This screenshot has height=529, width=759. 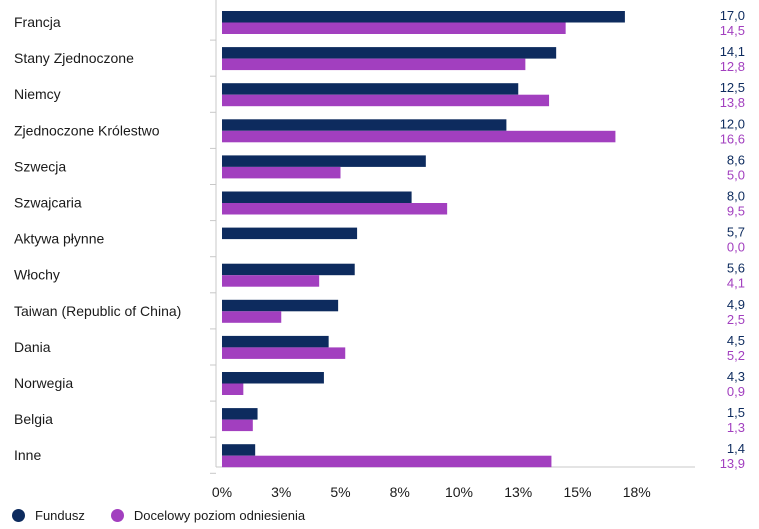 What do you see at coordinates (117, 515) in the screenshot?
I see `legend-swatch-benchmark` at bounding box center [117, 515].